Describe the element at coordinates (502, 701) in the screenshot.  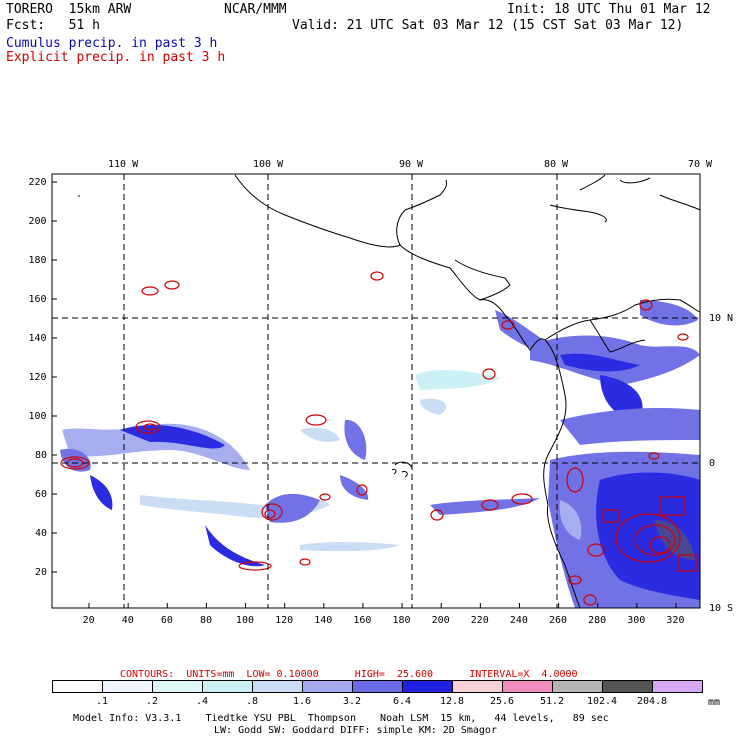
I see `colorbar-label: 25.6` at that location.